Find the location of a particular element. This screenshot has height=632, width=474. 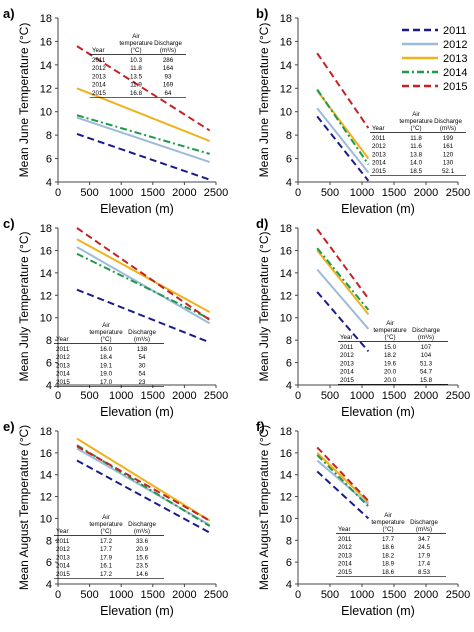

table-cell-discharge: 8.53 is located at coordinates (424, 572).